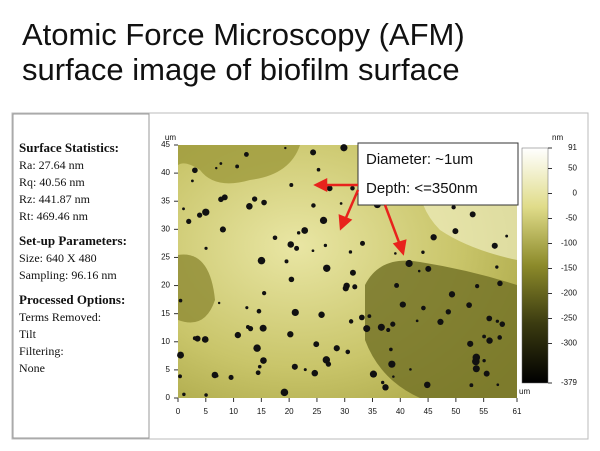 The width and height of the screenshot is (600, 451). I want to click on colorbar-tick-label: 91, so click(572, 147).